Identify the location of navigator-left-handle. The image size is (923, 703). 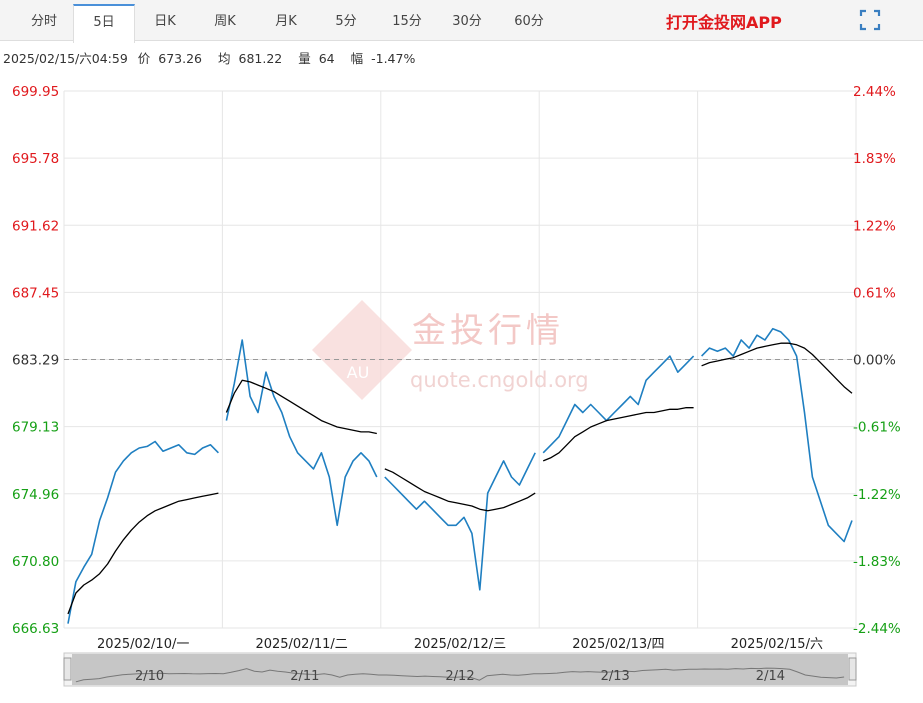
(67, 669).